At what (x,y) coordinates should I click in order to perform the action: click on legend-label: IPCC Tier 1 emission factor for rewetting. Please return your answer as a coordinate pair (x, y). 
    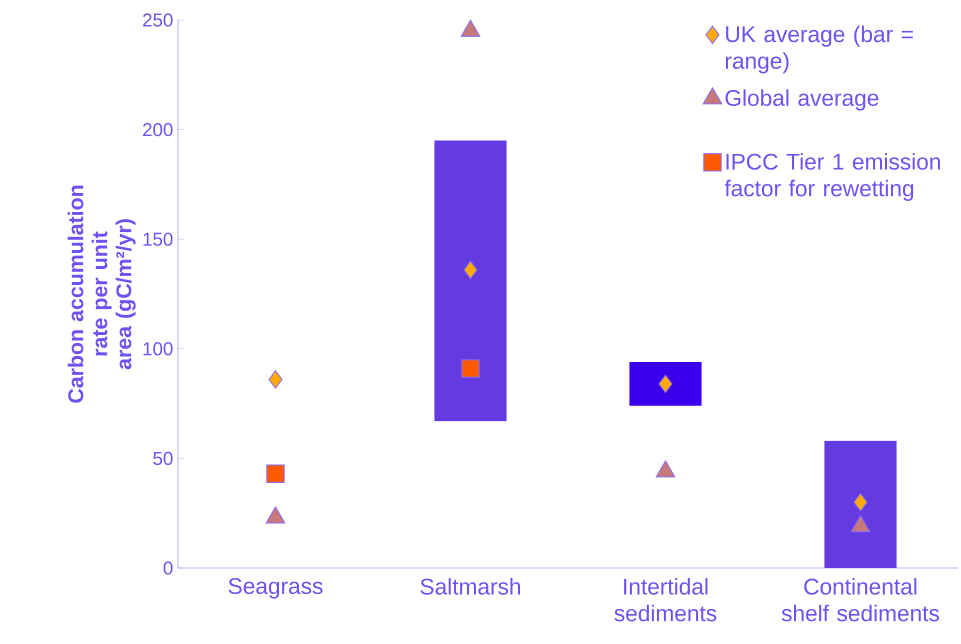
    Looking at the image, I should click on (832, 177).